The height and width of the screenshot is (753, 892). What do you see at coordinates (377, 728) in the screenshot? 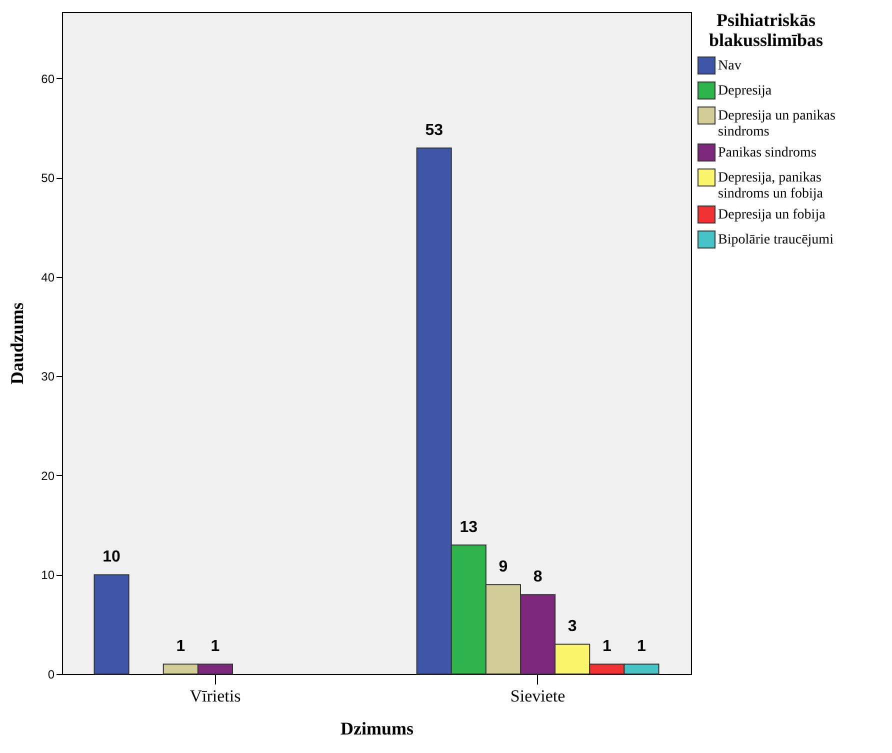
I see `x-axis-title: Dzimums` at bounding box center [377, 728].